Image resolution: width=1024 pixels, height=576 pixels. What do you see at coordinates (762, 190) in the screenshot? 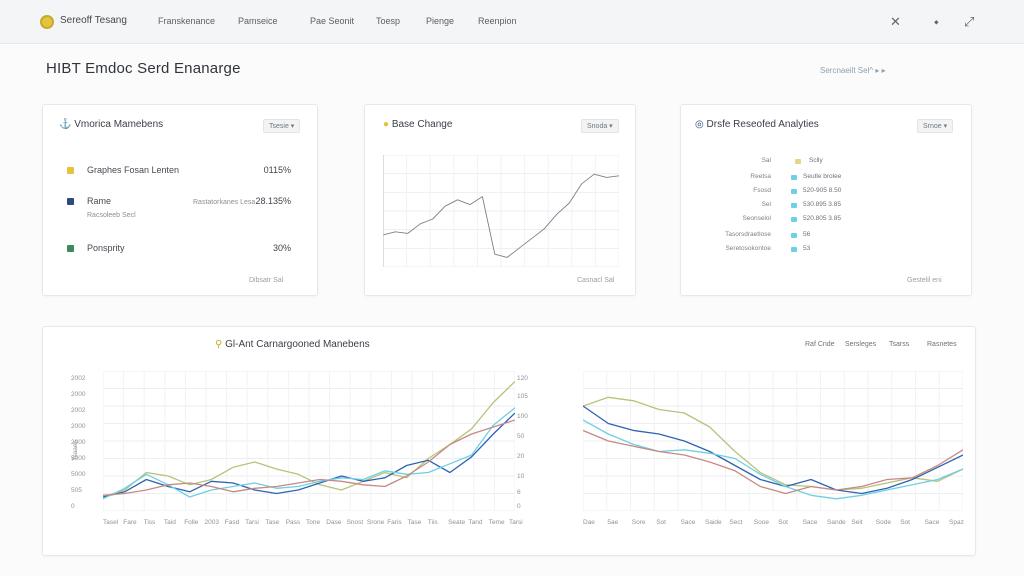
I see `analytics-row-label: Fsosd` at bounding box center [762, 190].